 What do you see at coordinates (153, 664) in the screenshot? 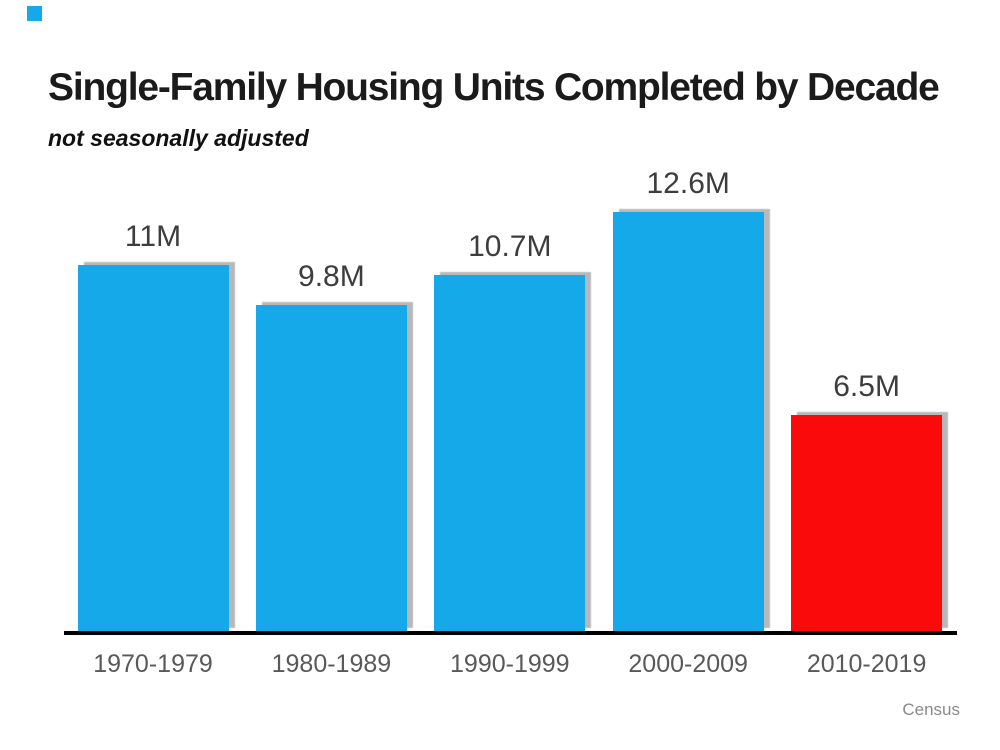
I see `x-axis-label: 1970-1979` at bounding box center [153, 664].